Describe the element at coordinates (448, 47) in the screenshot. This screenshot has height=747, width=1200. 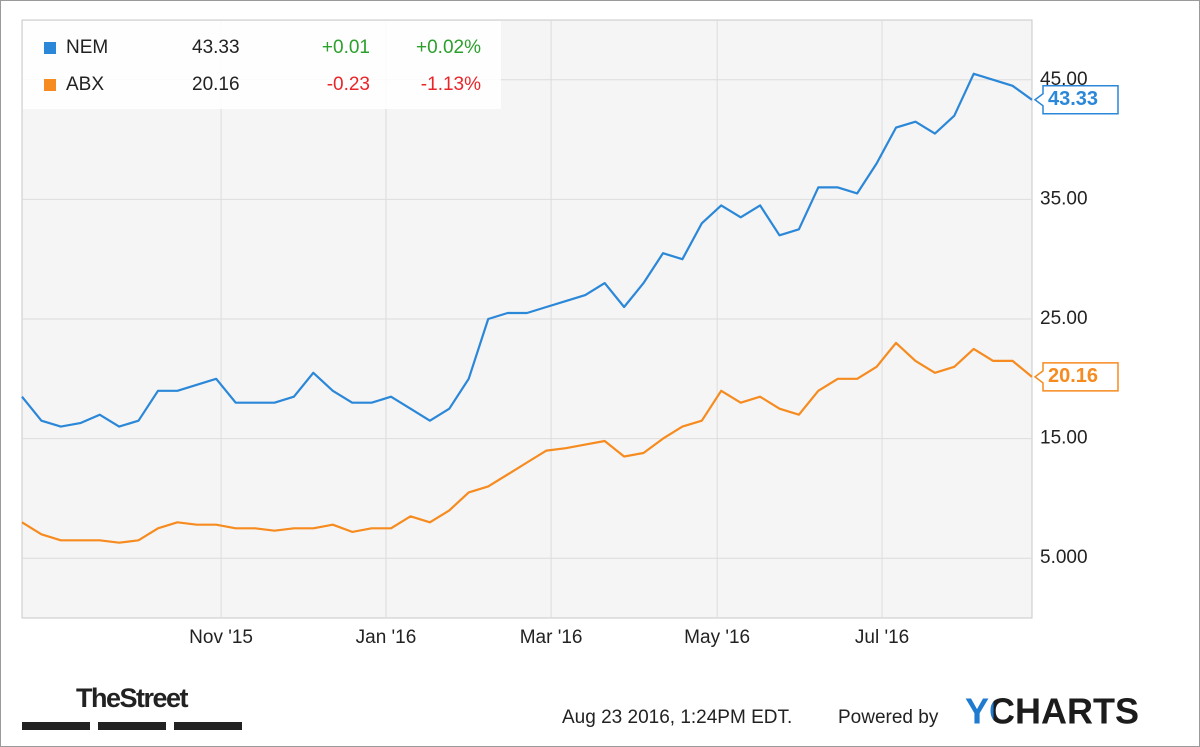
I see `legend-change-pct: +0.02%` at that location.